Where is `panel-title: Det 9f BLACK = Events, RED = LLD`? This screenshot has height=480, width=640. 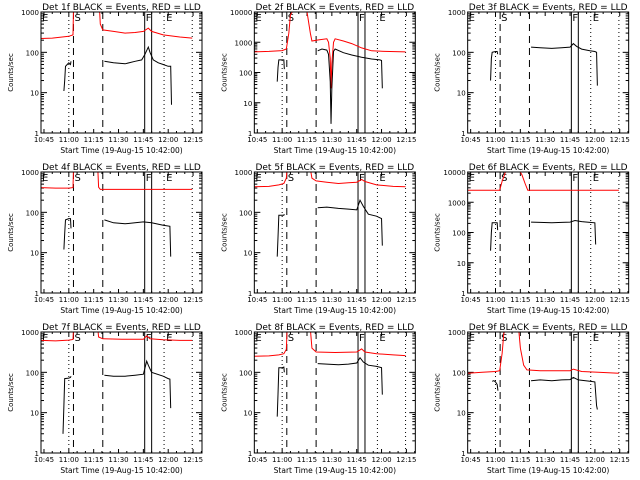
panel-title: Det 9f BLACK = Events, RED = LLD is located at coordinates (548, 328).